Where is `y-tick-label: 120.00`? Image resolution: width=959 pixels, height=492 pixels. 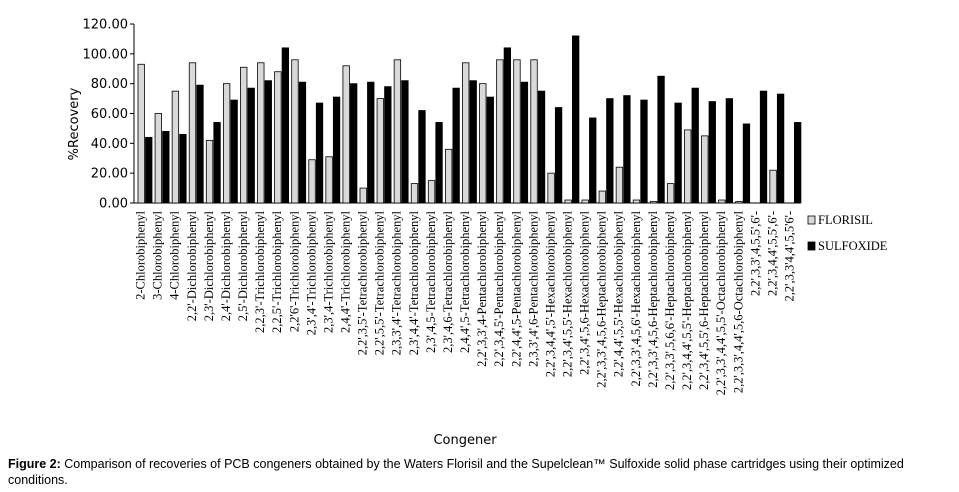
y-tick-label: 120.00 is located at coordinates (106, 25).